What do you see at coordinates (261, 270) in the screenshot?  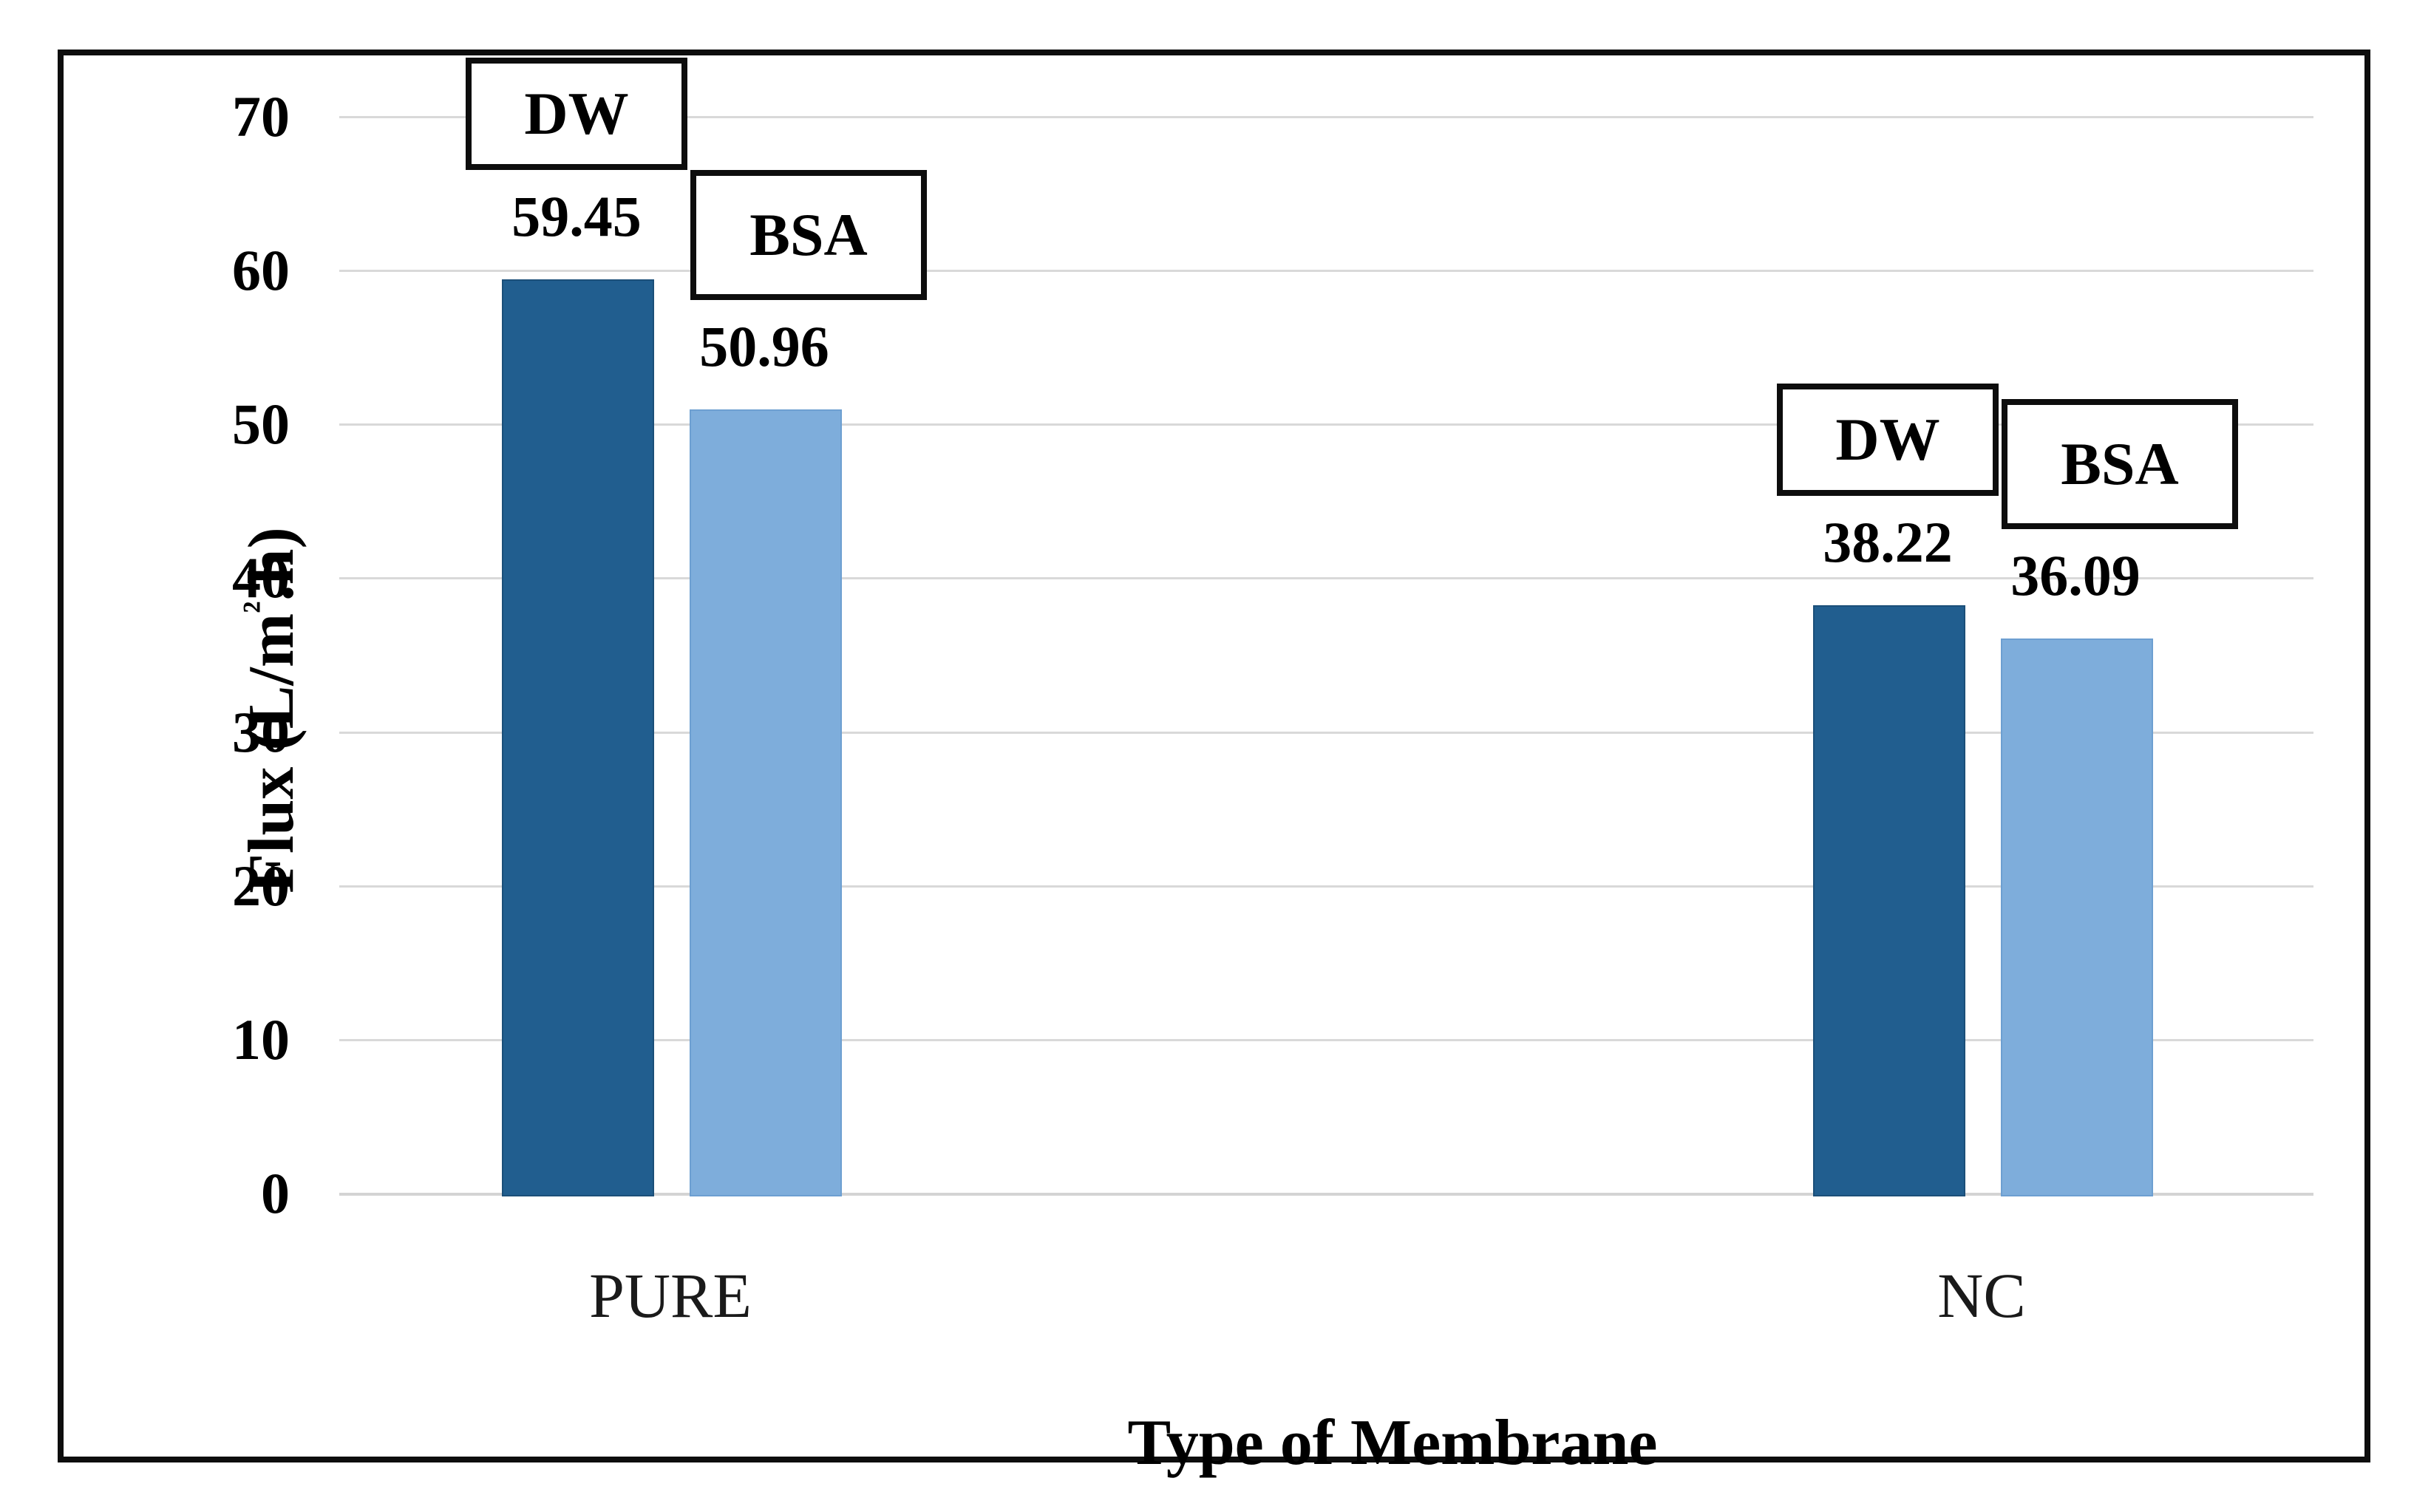 I see `y-tick-label-60: 60` at bounding box center [261, 270].